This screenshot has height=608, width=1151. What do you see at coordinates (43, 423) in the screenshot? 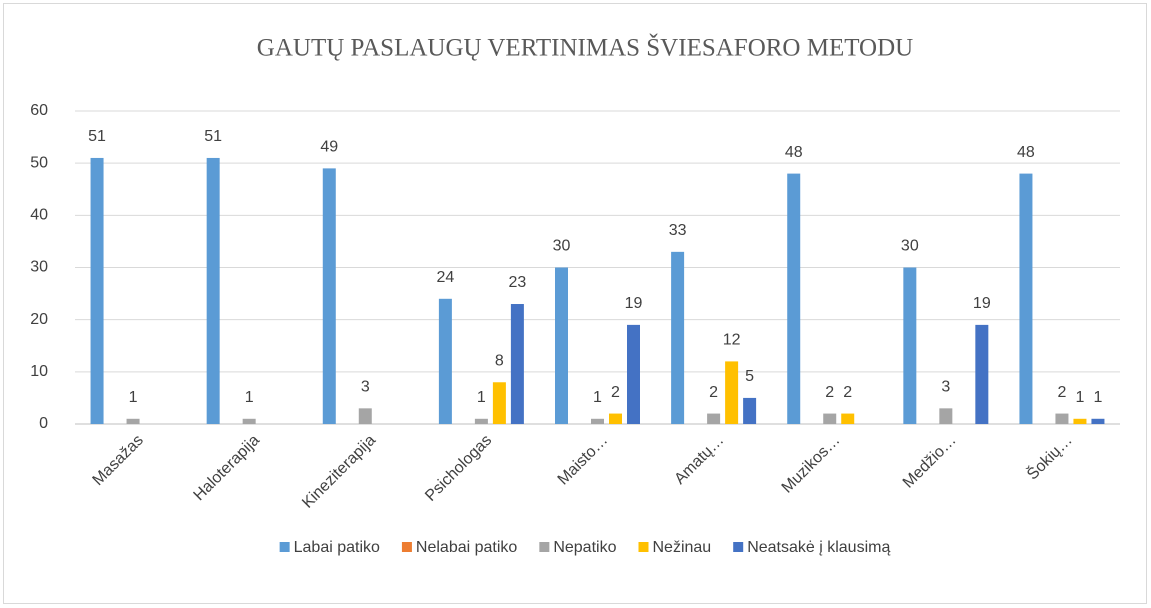
I see `y-tick-label: 0` at bounding box center [43, 423].